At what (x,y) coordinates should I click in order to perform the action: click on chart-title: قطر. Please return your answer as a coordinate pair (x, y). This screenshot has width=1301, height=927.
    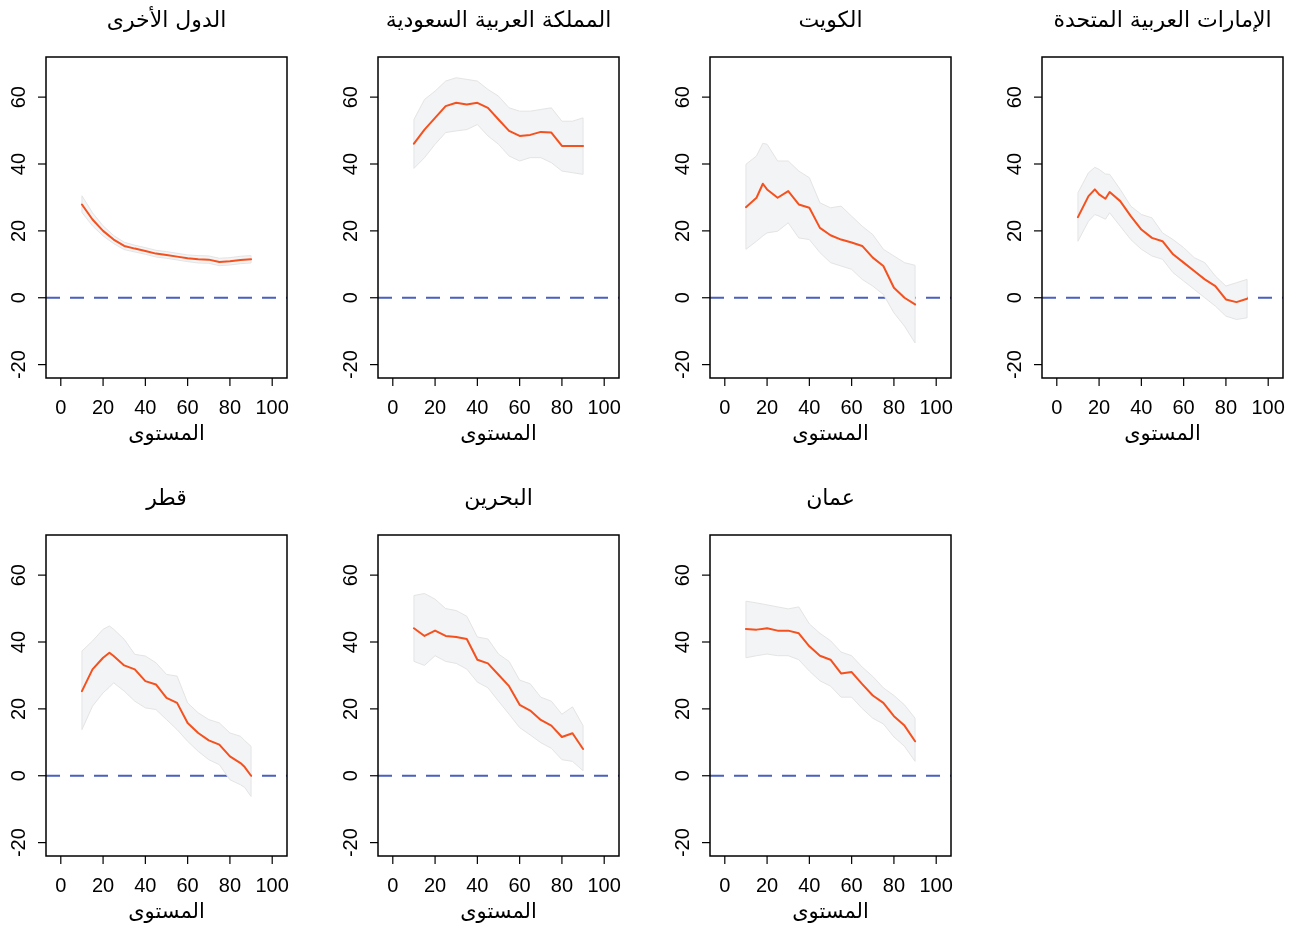
    Looking at the image, I should click on (166, 497).